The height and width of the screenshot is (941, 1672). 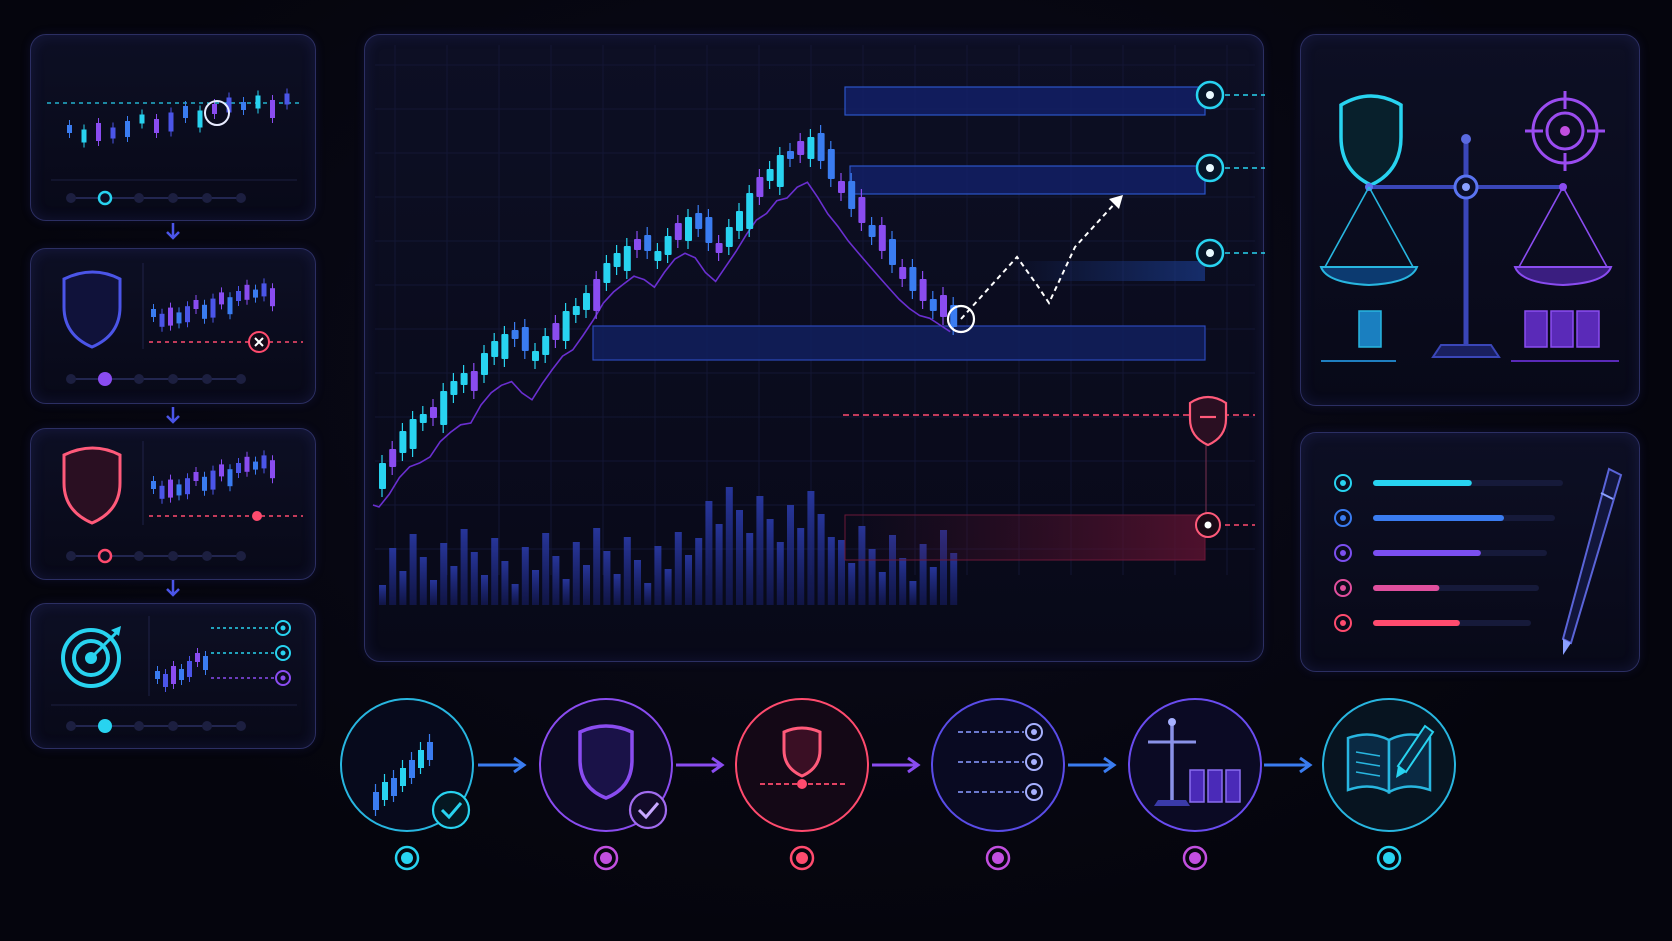 I want to click on risk-zone, so click(x=1025, y=537).